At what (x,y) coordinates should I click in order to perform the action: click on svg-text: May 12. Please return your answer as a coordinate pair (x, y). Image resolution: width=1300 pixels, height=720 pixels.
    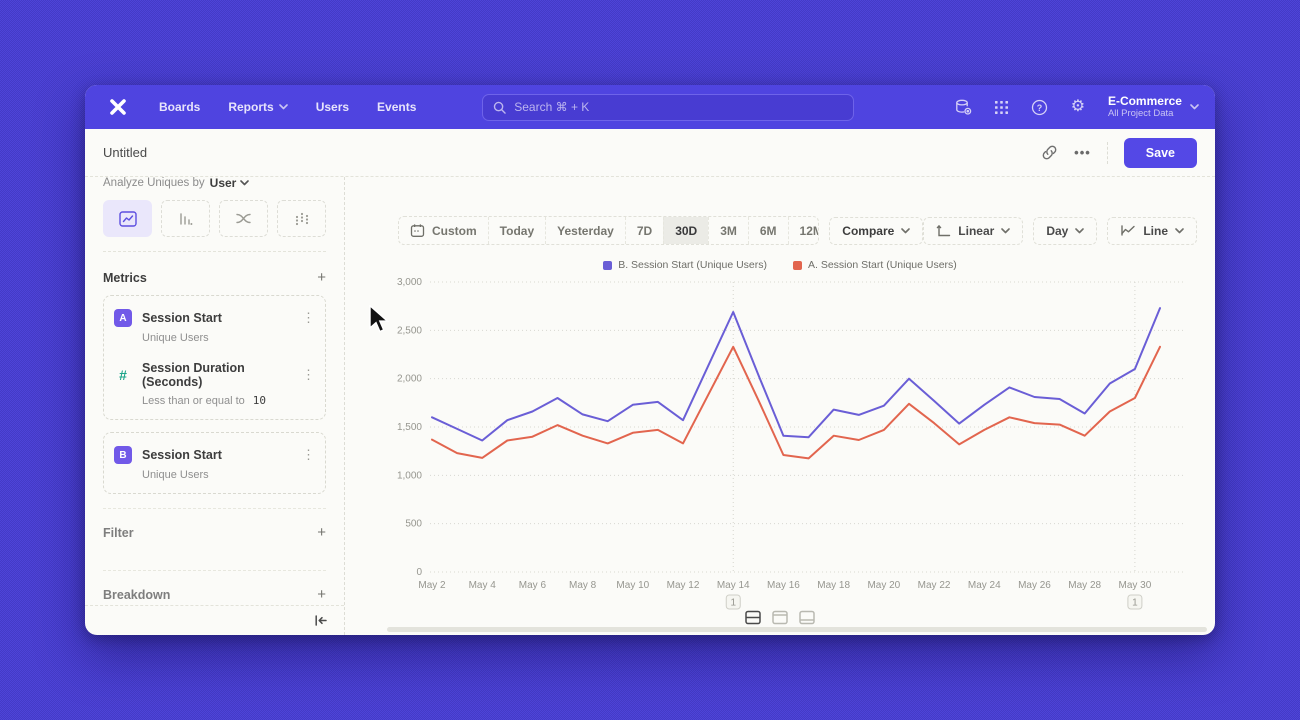
    Looking at the image, I should click on (683, 585).